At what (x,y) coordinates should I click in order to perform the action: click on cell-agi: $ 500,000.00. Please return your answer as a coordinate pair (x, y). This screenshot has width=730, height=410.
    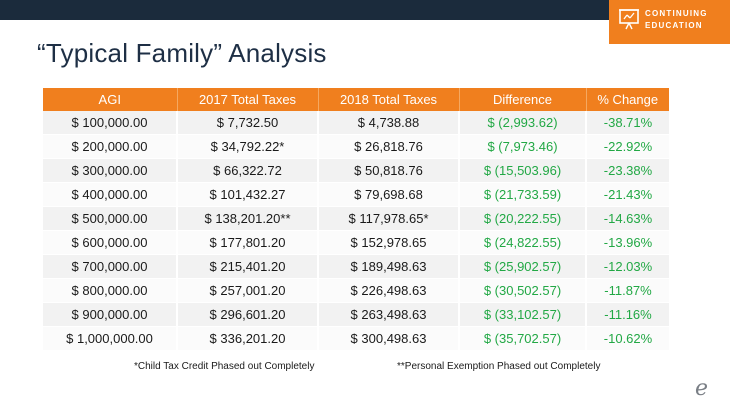
    Looking at the image, I should click on (110, 218).